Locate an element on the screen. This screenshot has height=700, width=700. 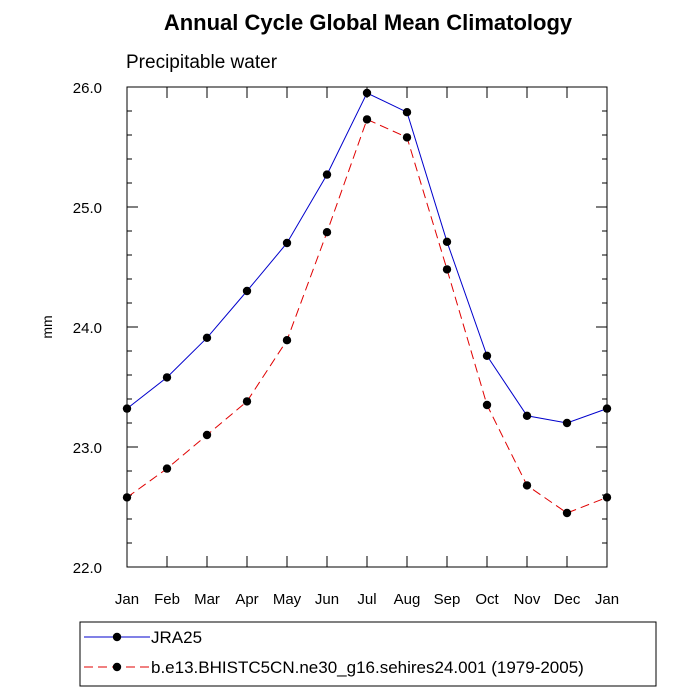
x-tick-label: Nov is located at coordinates (527, 599).